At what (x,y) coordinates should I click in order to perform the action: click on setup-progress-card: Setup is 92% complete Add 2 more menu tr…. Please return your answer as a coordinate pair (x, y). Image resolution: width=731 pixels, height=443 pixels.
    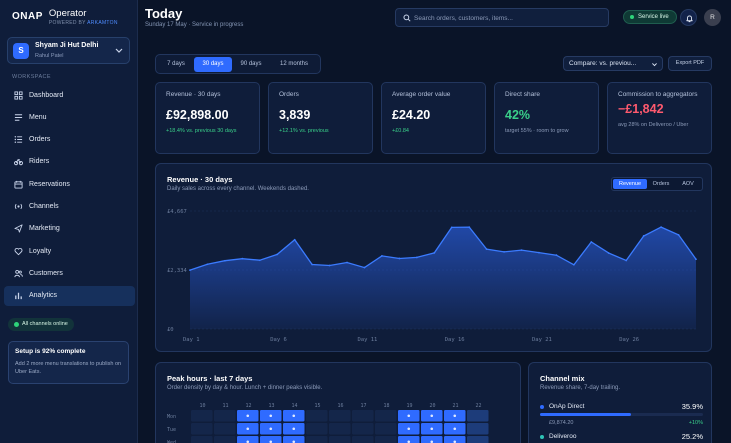
    Looking at the image, I should click on (68, 362).